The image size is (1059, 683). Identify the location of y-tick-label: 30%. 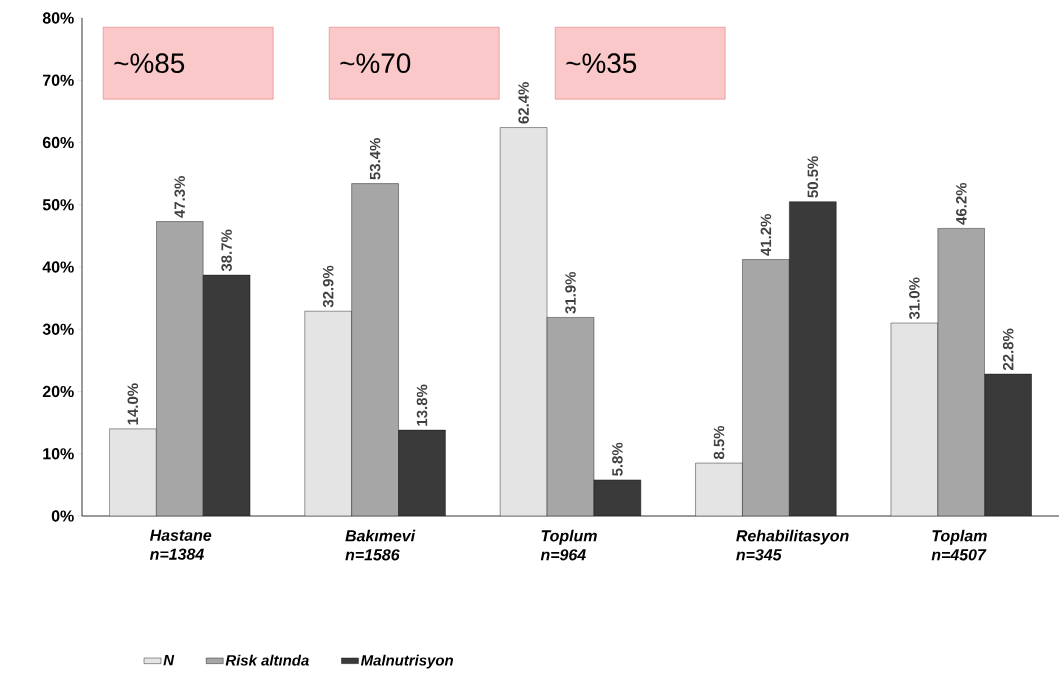
(58, 329).